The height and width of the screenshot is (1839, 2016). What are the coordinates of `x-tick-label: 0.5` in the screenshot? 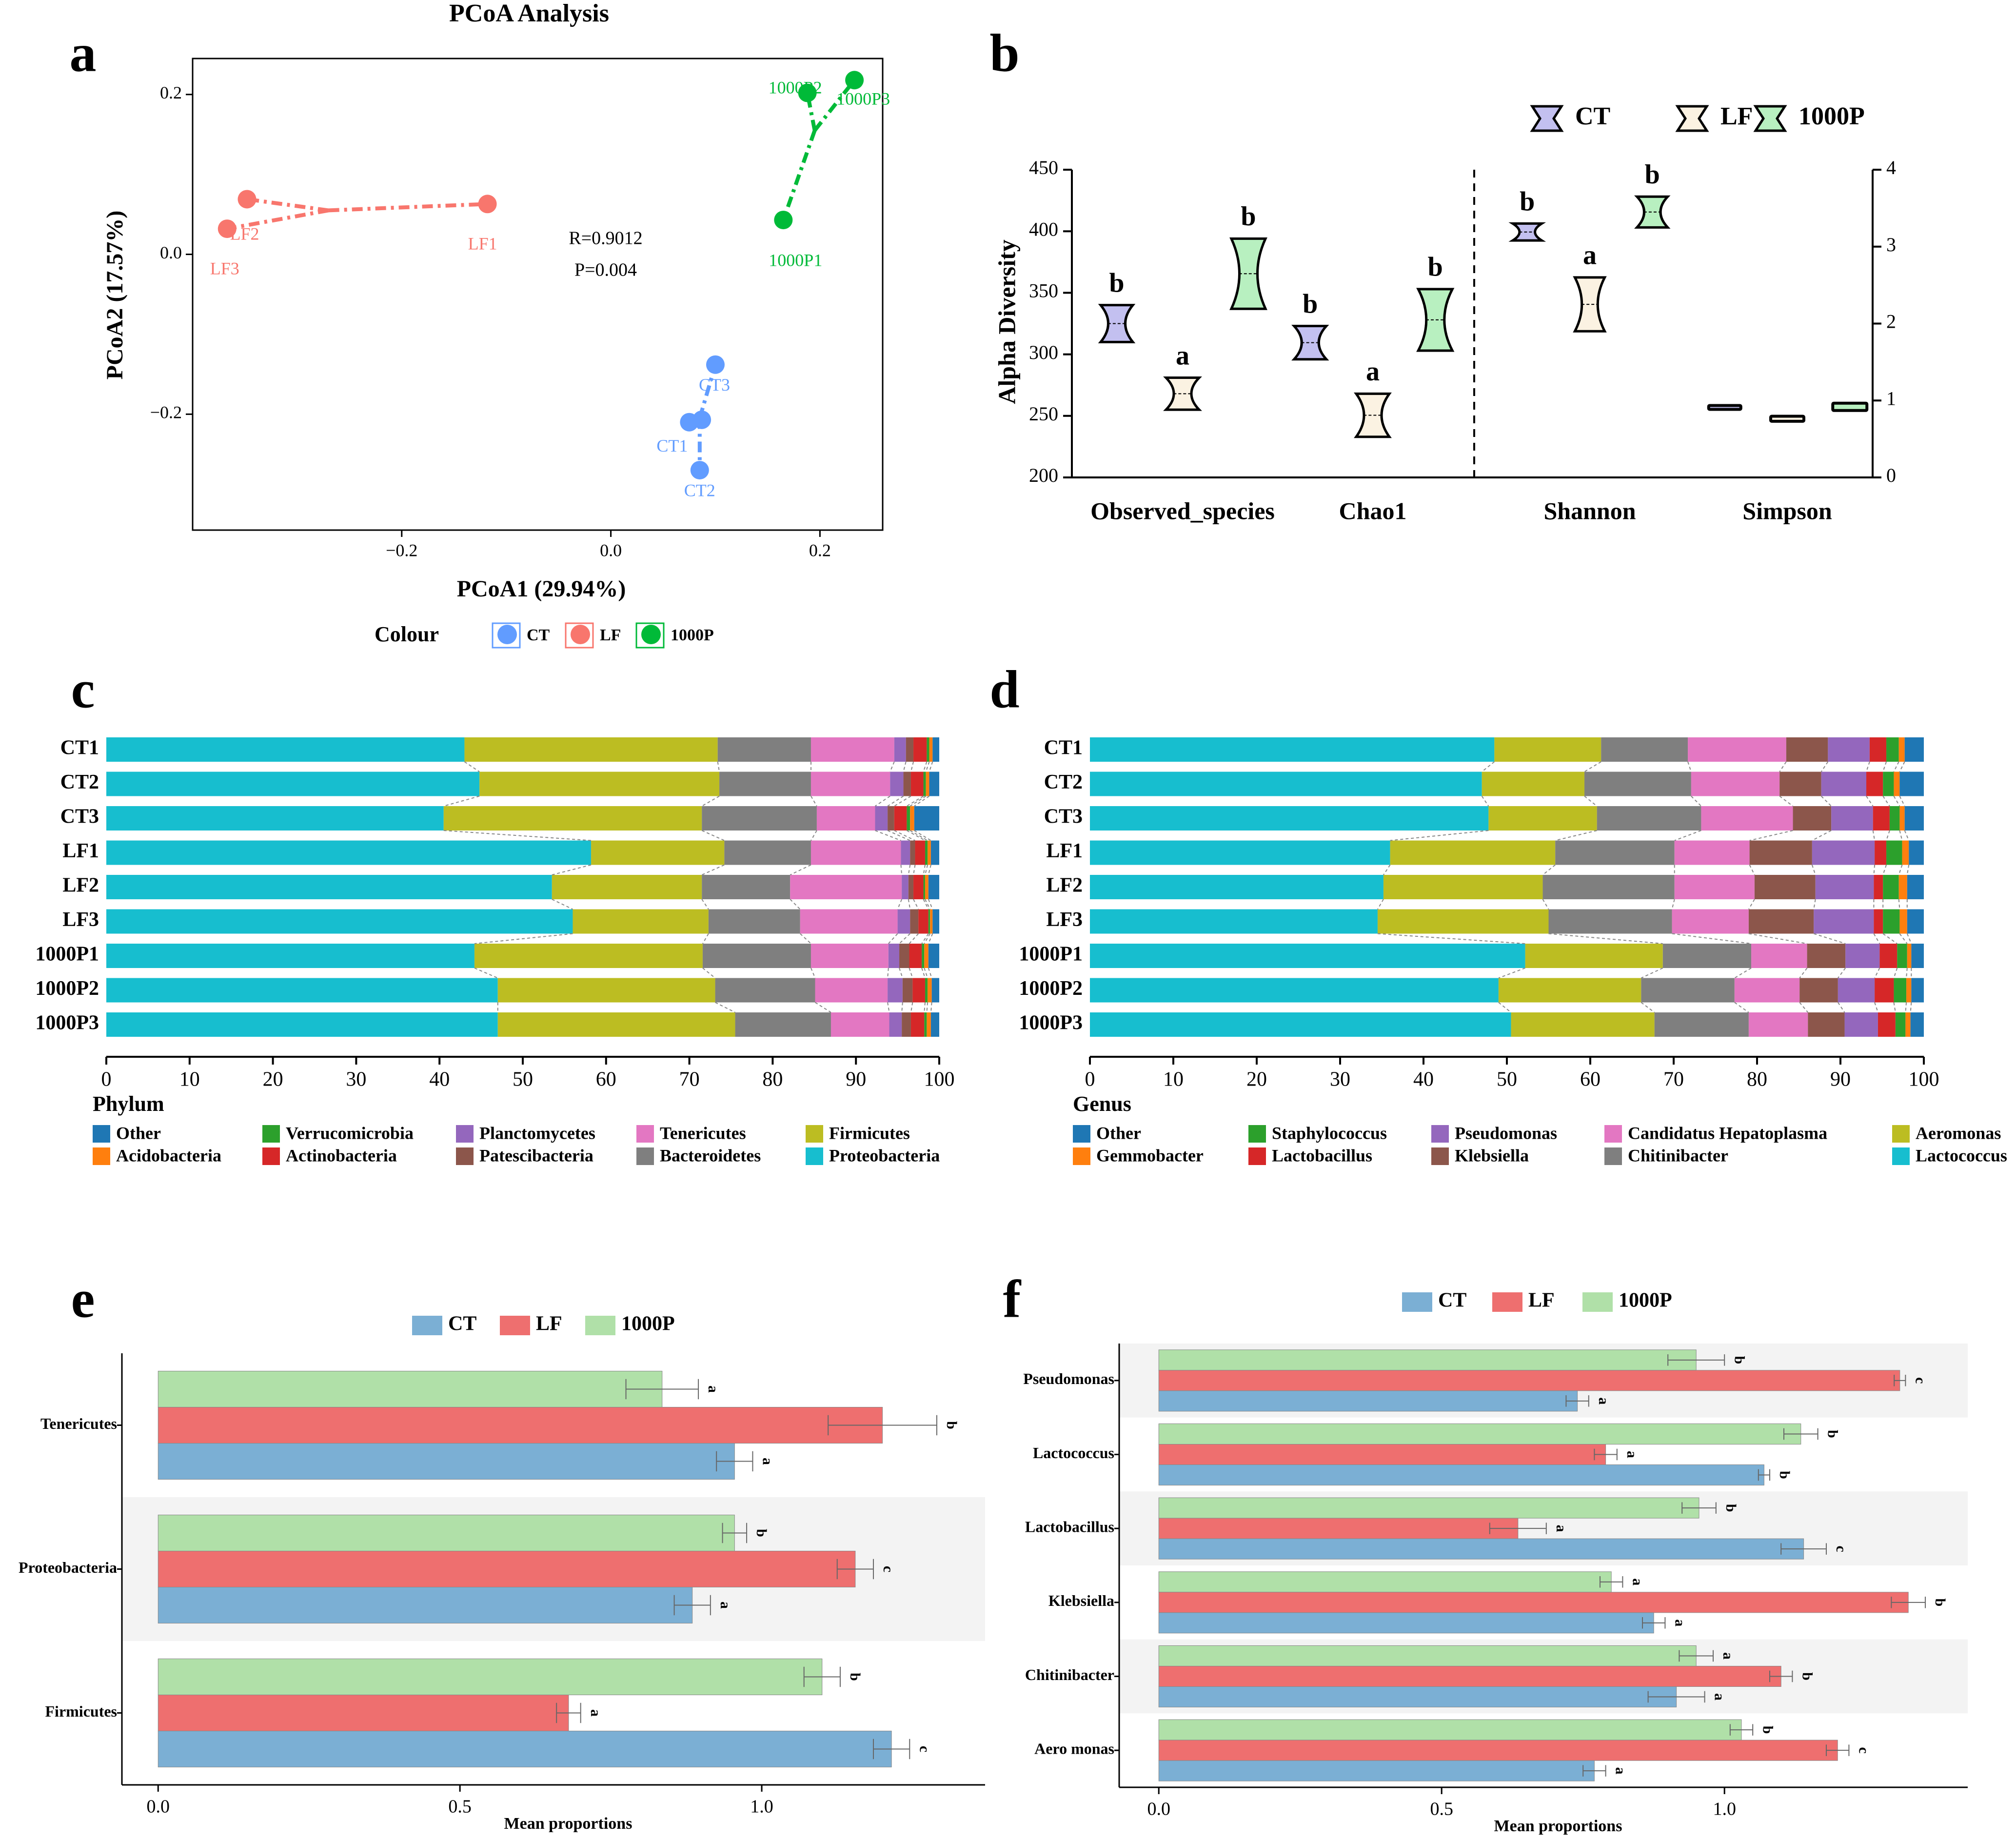 It's located at (1441, 1809).